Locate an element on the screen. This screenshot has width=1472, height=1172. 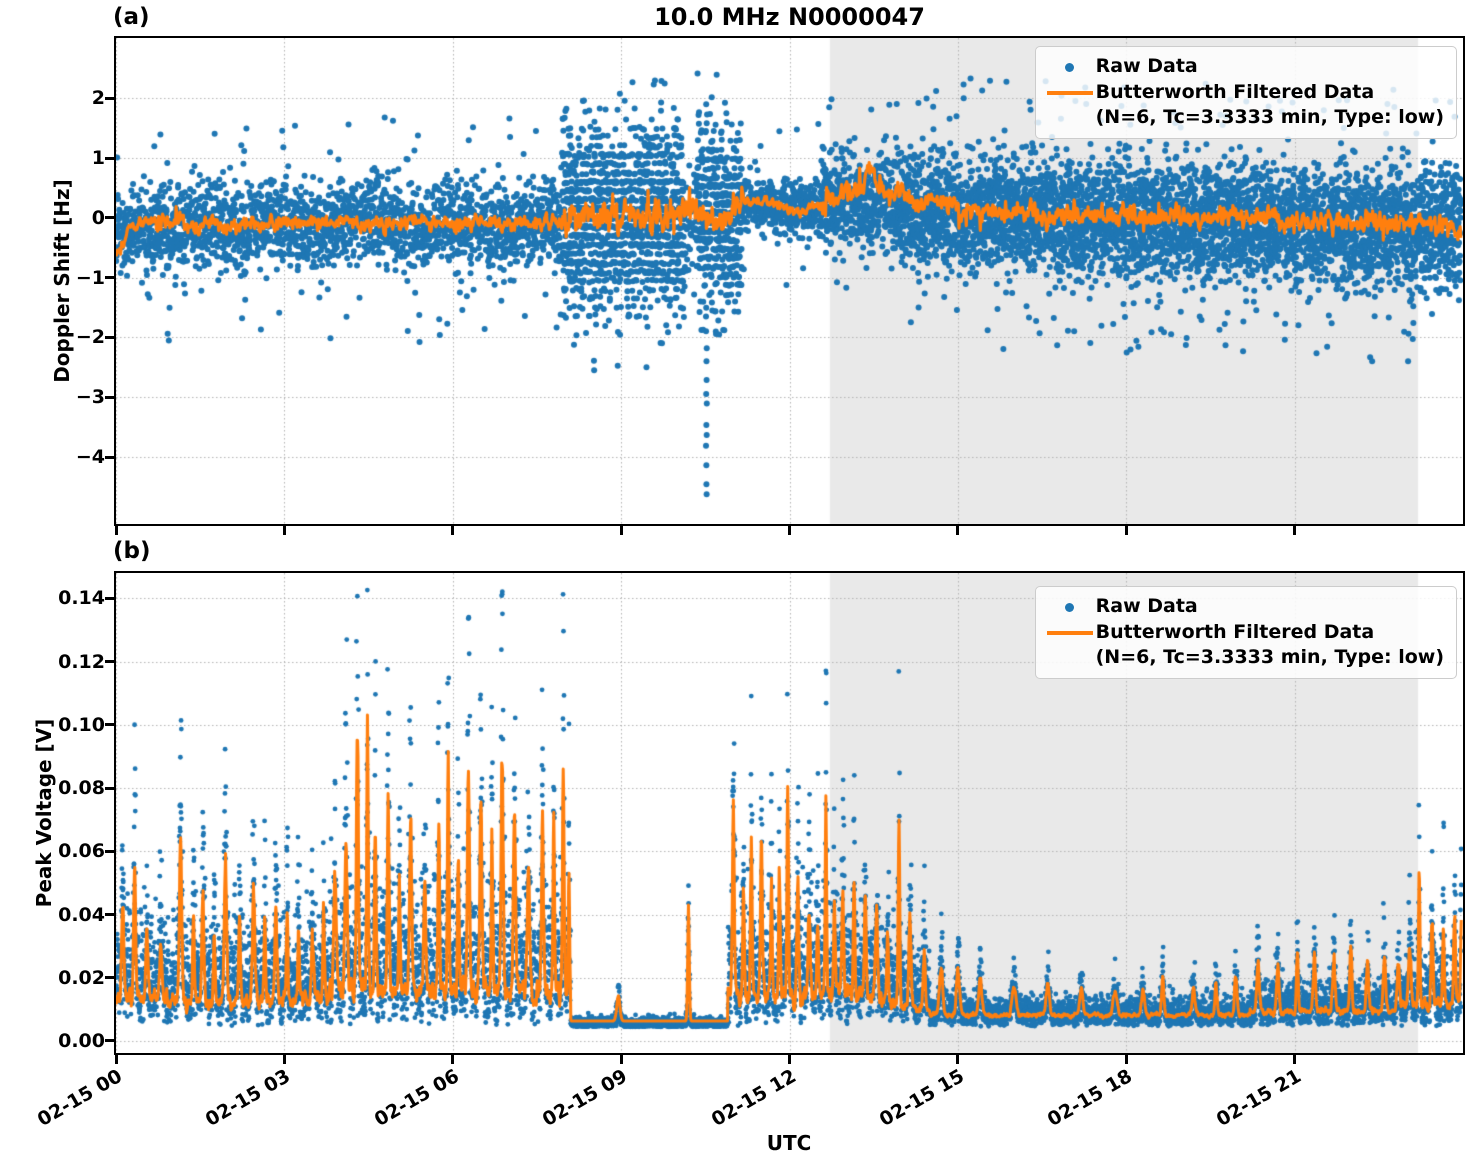
x-tick-label: 02-15 06 is located at coordinates (416, 1098).